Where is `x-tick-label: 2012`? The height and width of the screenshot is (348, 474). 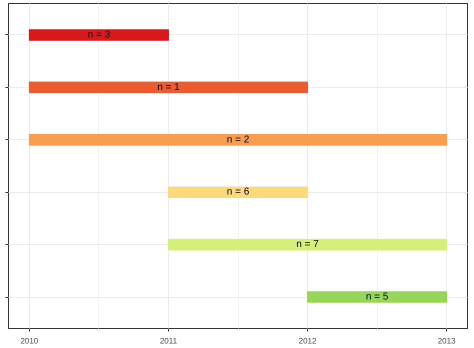 x-tick-label: 2012 is located at coordinates (307, 341).